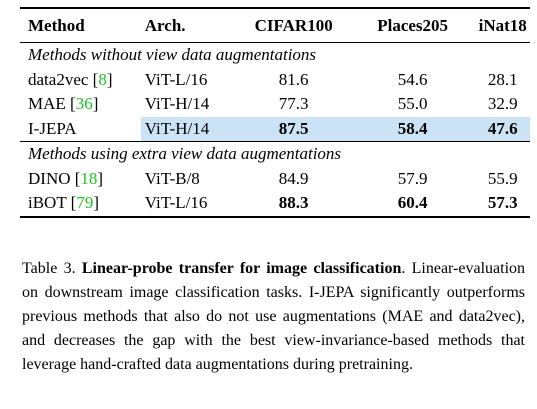 The image size is (537, 409). I want to click on value-cell: 77.3, so click(293, 104).